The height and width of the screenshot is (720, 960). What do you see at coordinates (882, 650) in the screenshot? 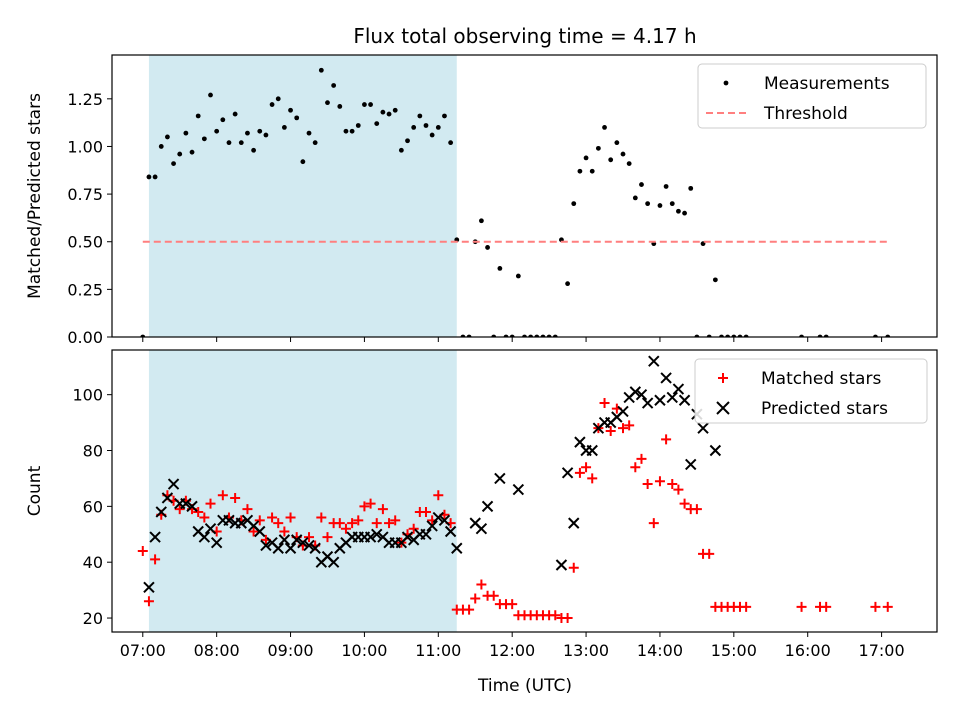
I see `x-tick-label: 17:00` at bounding box center [882, 650].